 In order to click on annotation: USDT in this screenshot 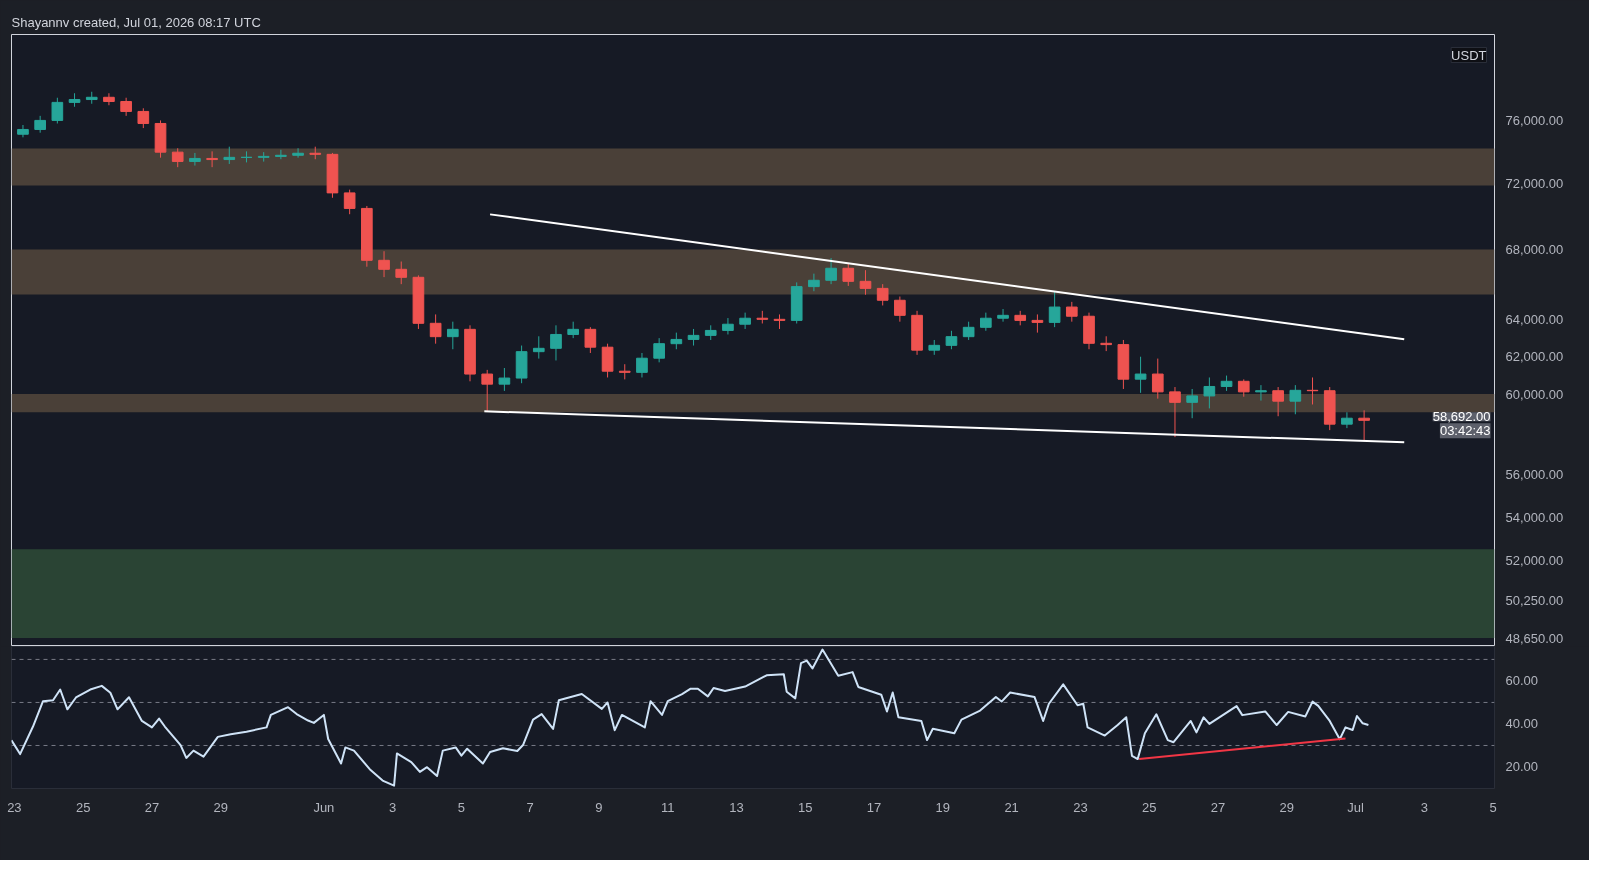, I will do `click(1469, 55)`.